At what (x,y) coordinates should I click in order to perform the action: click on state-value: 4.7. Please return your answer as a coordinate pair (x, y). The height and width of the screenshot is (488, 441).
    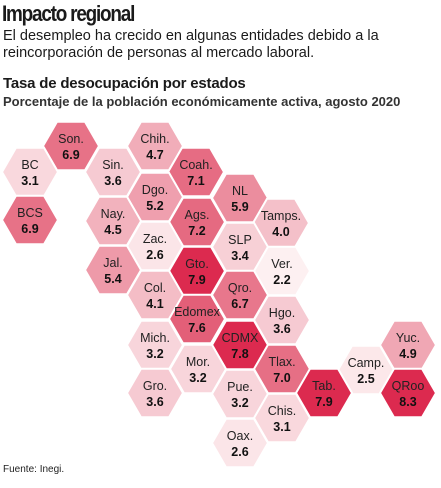
    Looking at the image, I should click on (154, 155).